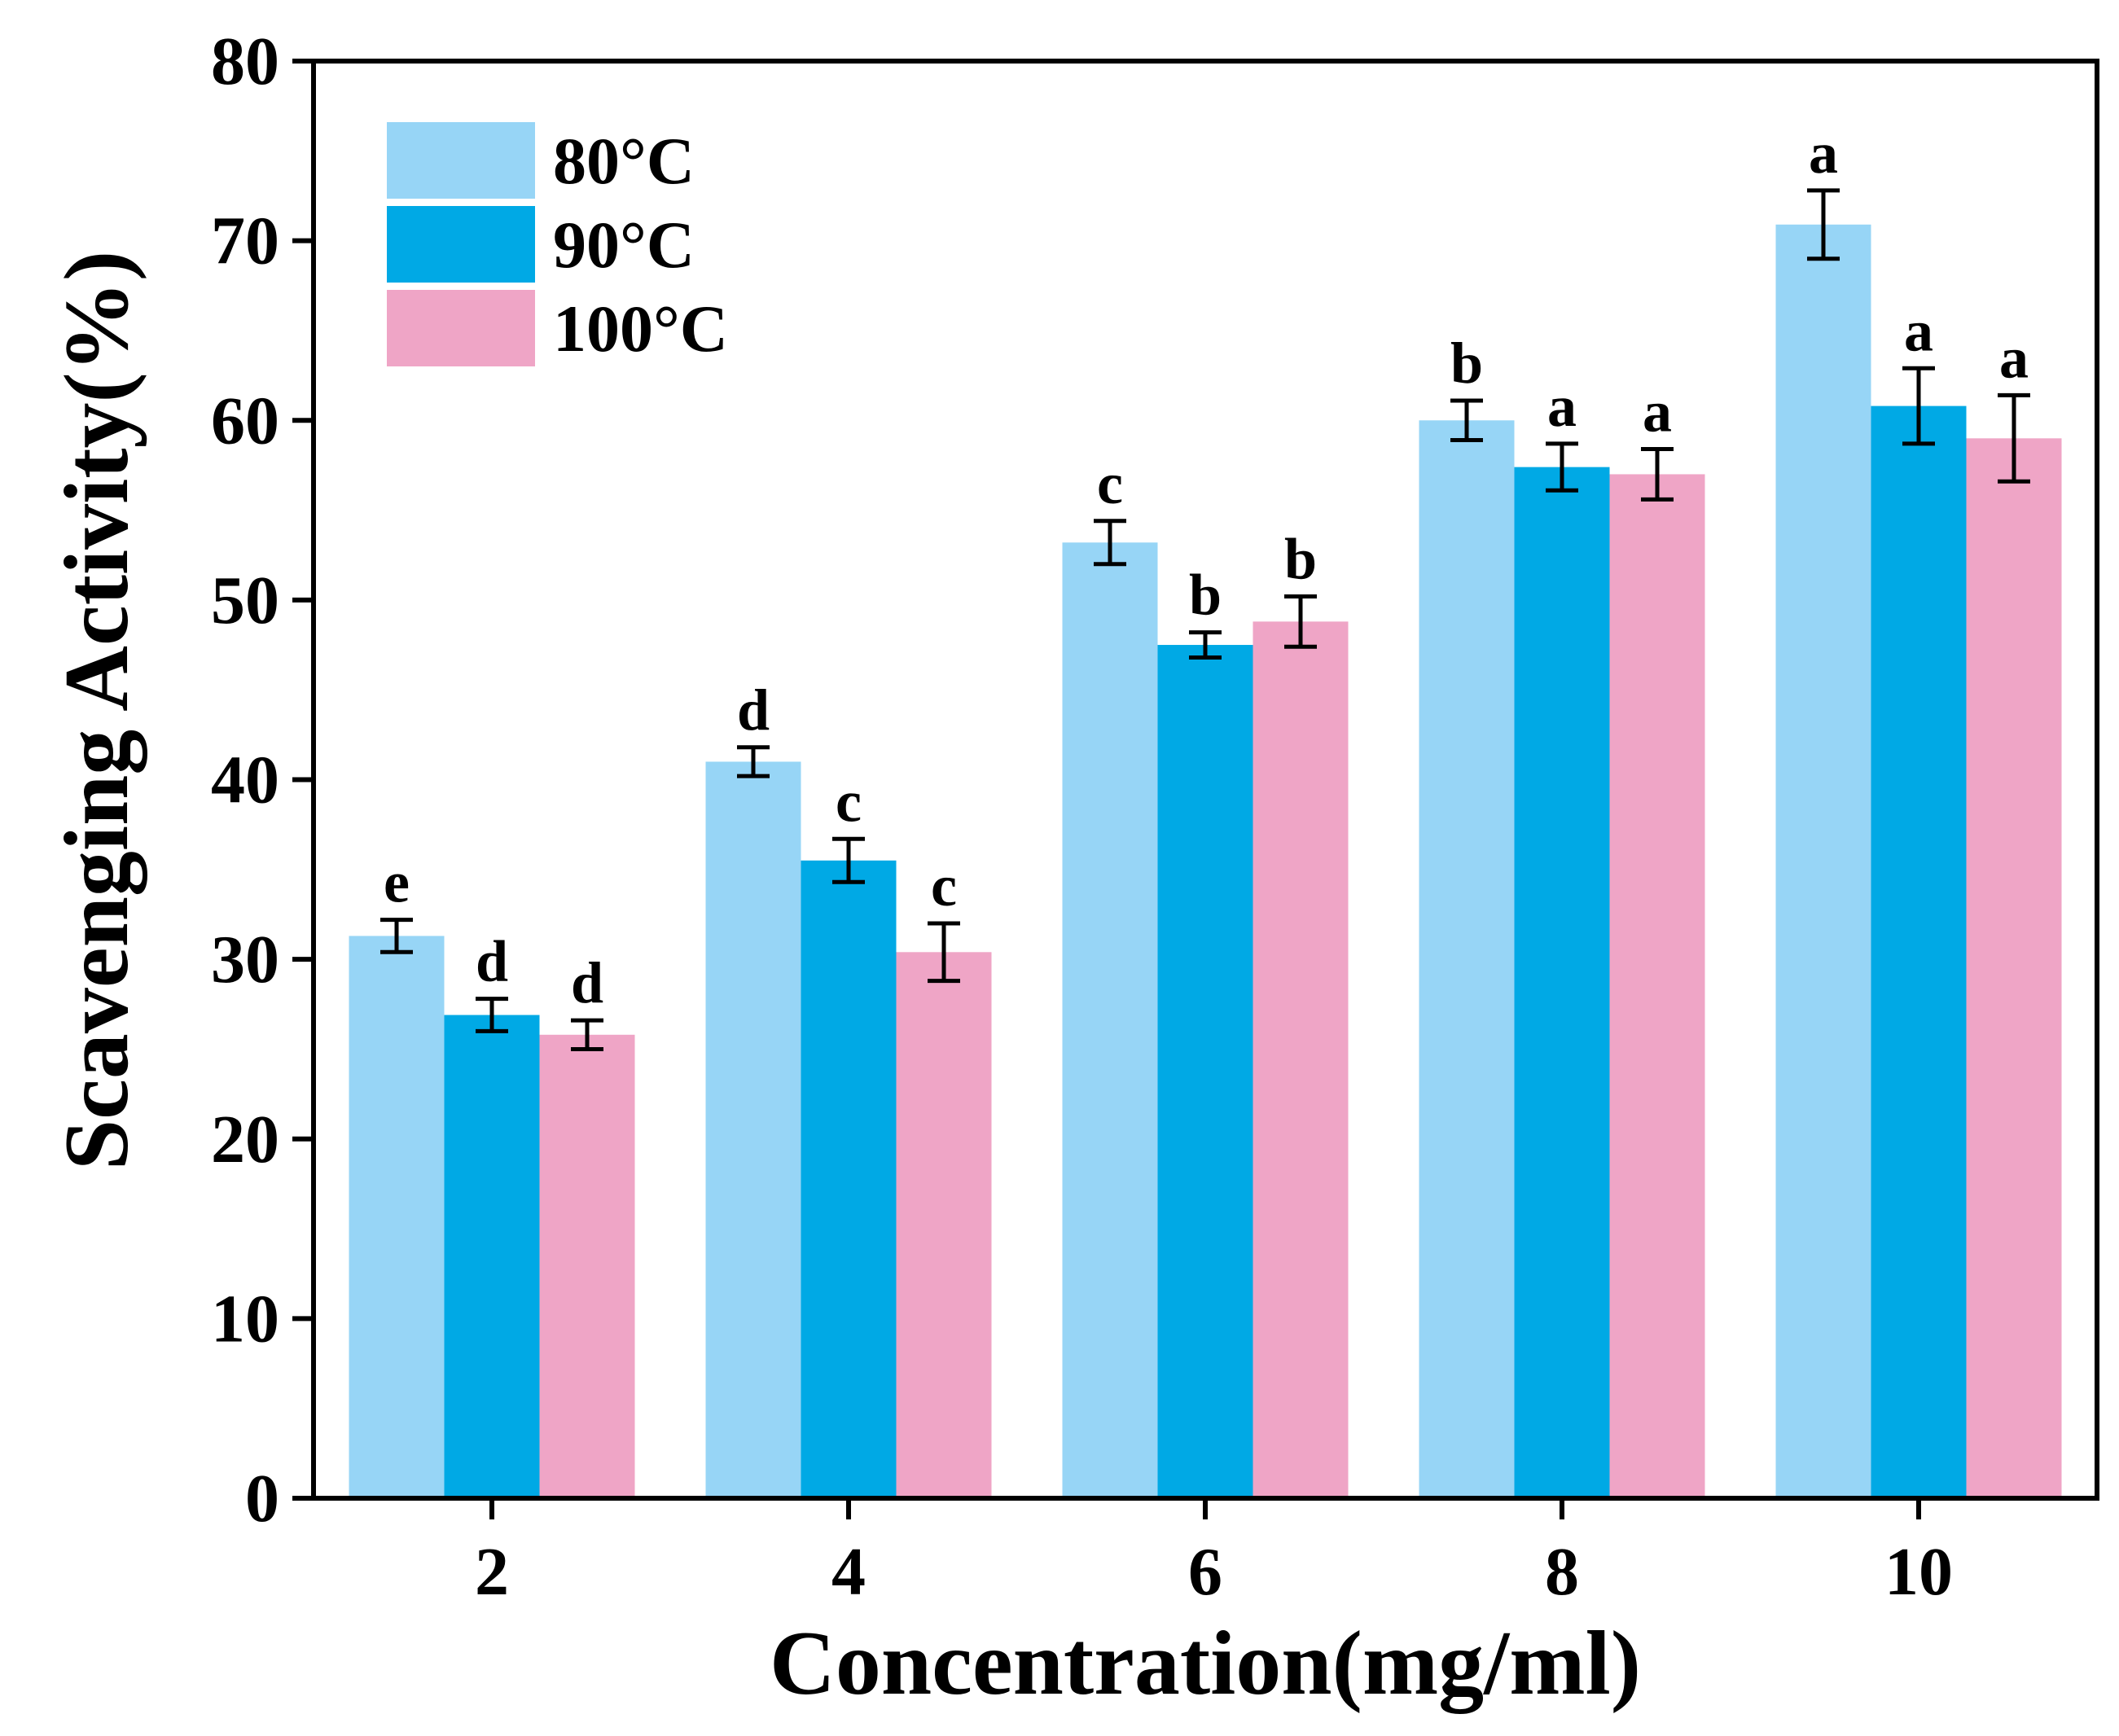  Describe the element at coordinates (245, 780) in the screenshot. I see `y-tick-label: 40` at that location.